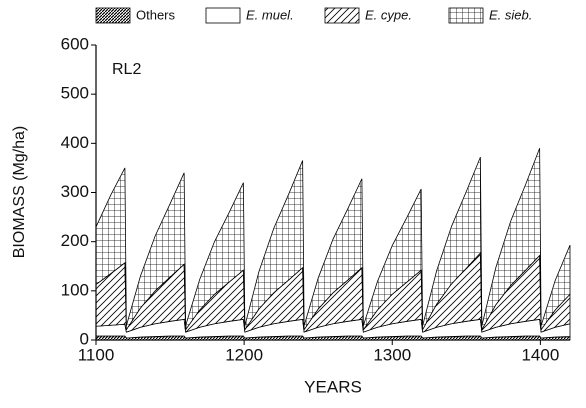  What do you see at coordinates (156, 14) in the screenshot?
I see `legend-label: Others` at bounding box center [156, 14].